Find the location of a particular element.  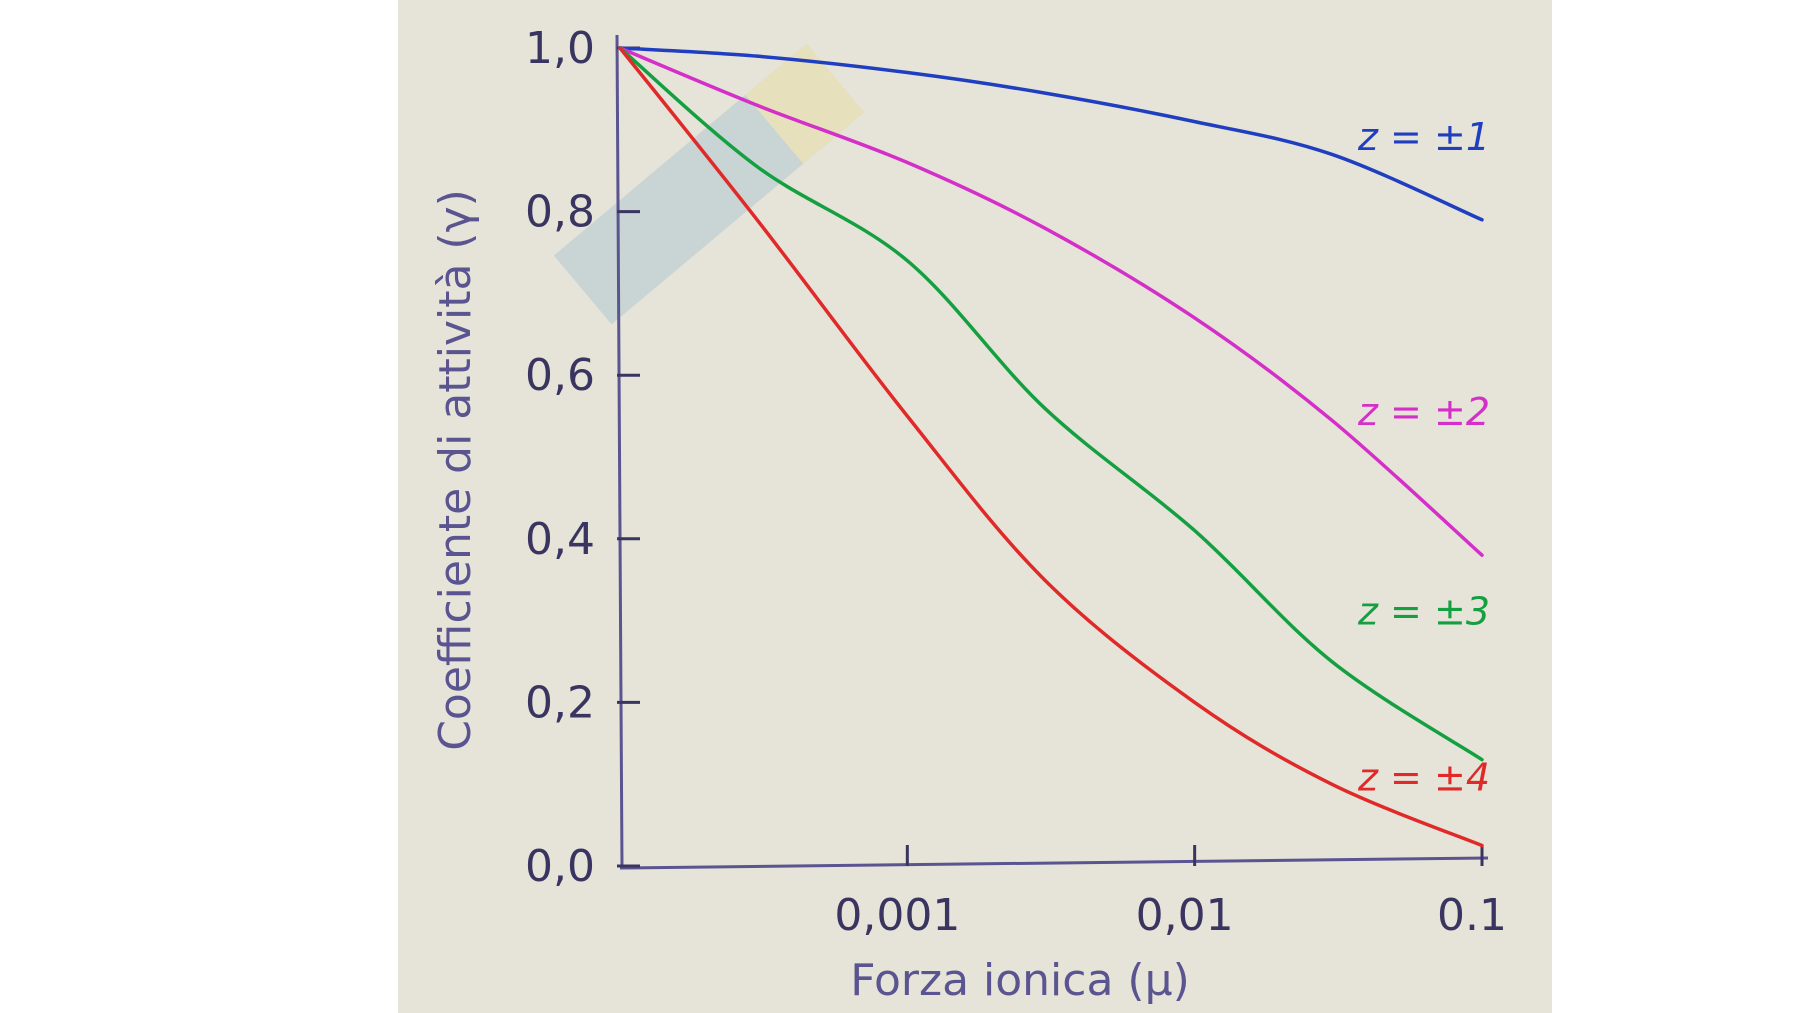

series-label-z1: z = ±1 is located at coordinates (1423, 137).